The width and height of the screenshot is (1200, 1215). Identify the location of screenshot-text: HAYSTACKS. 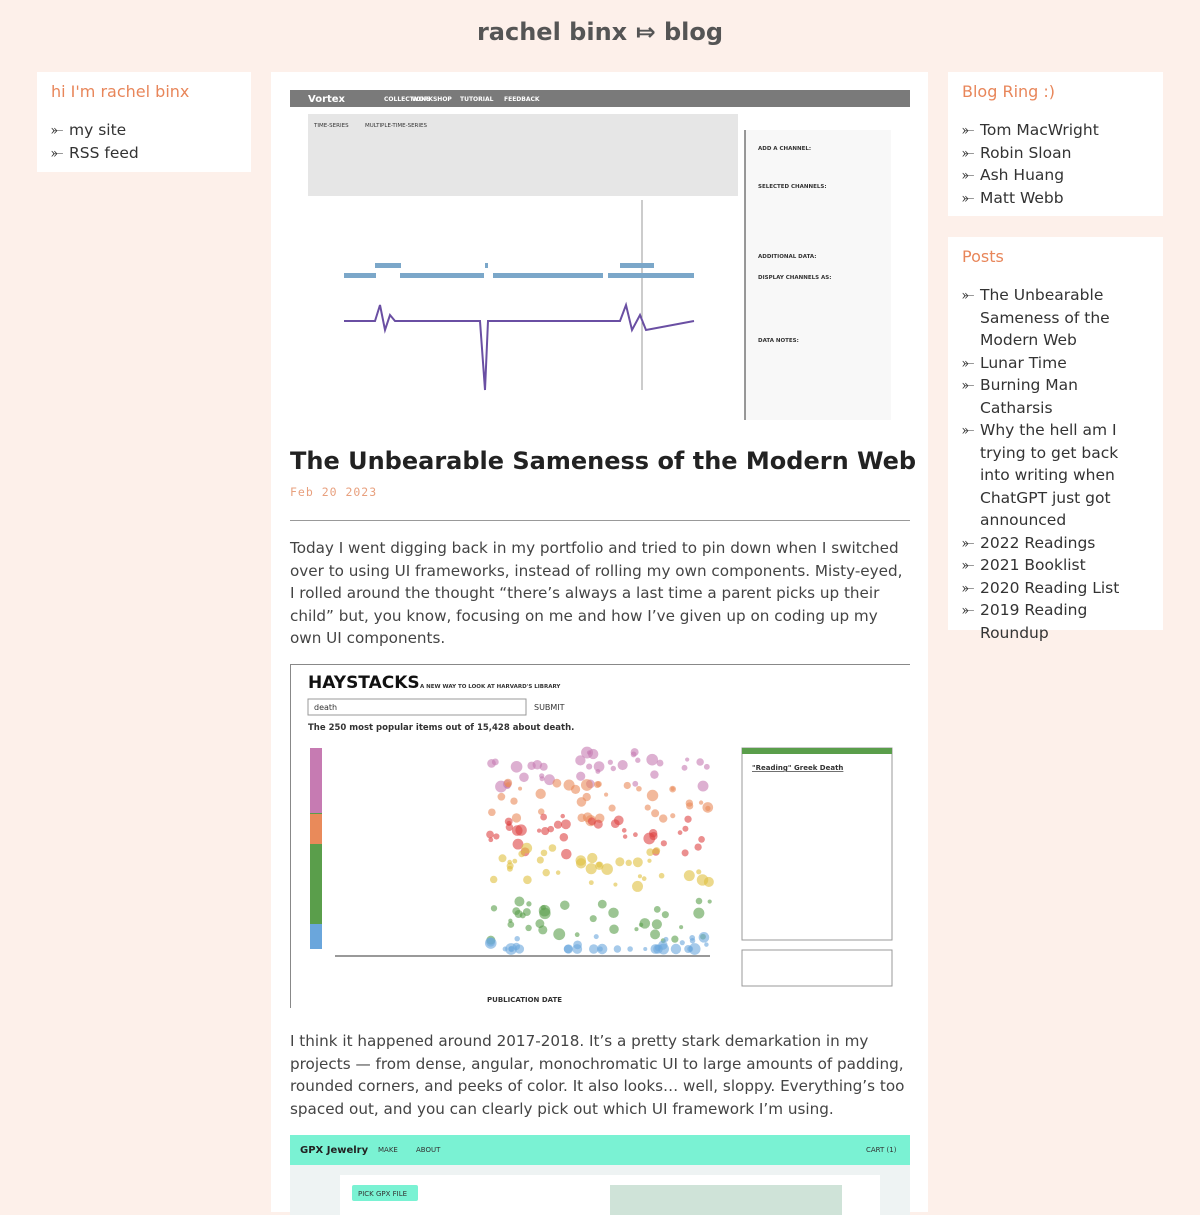
(364, 683).